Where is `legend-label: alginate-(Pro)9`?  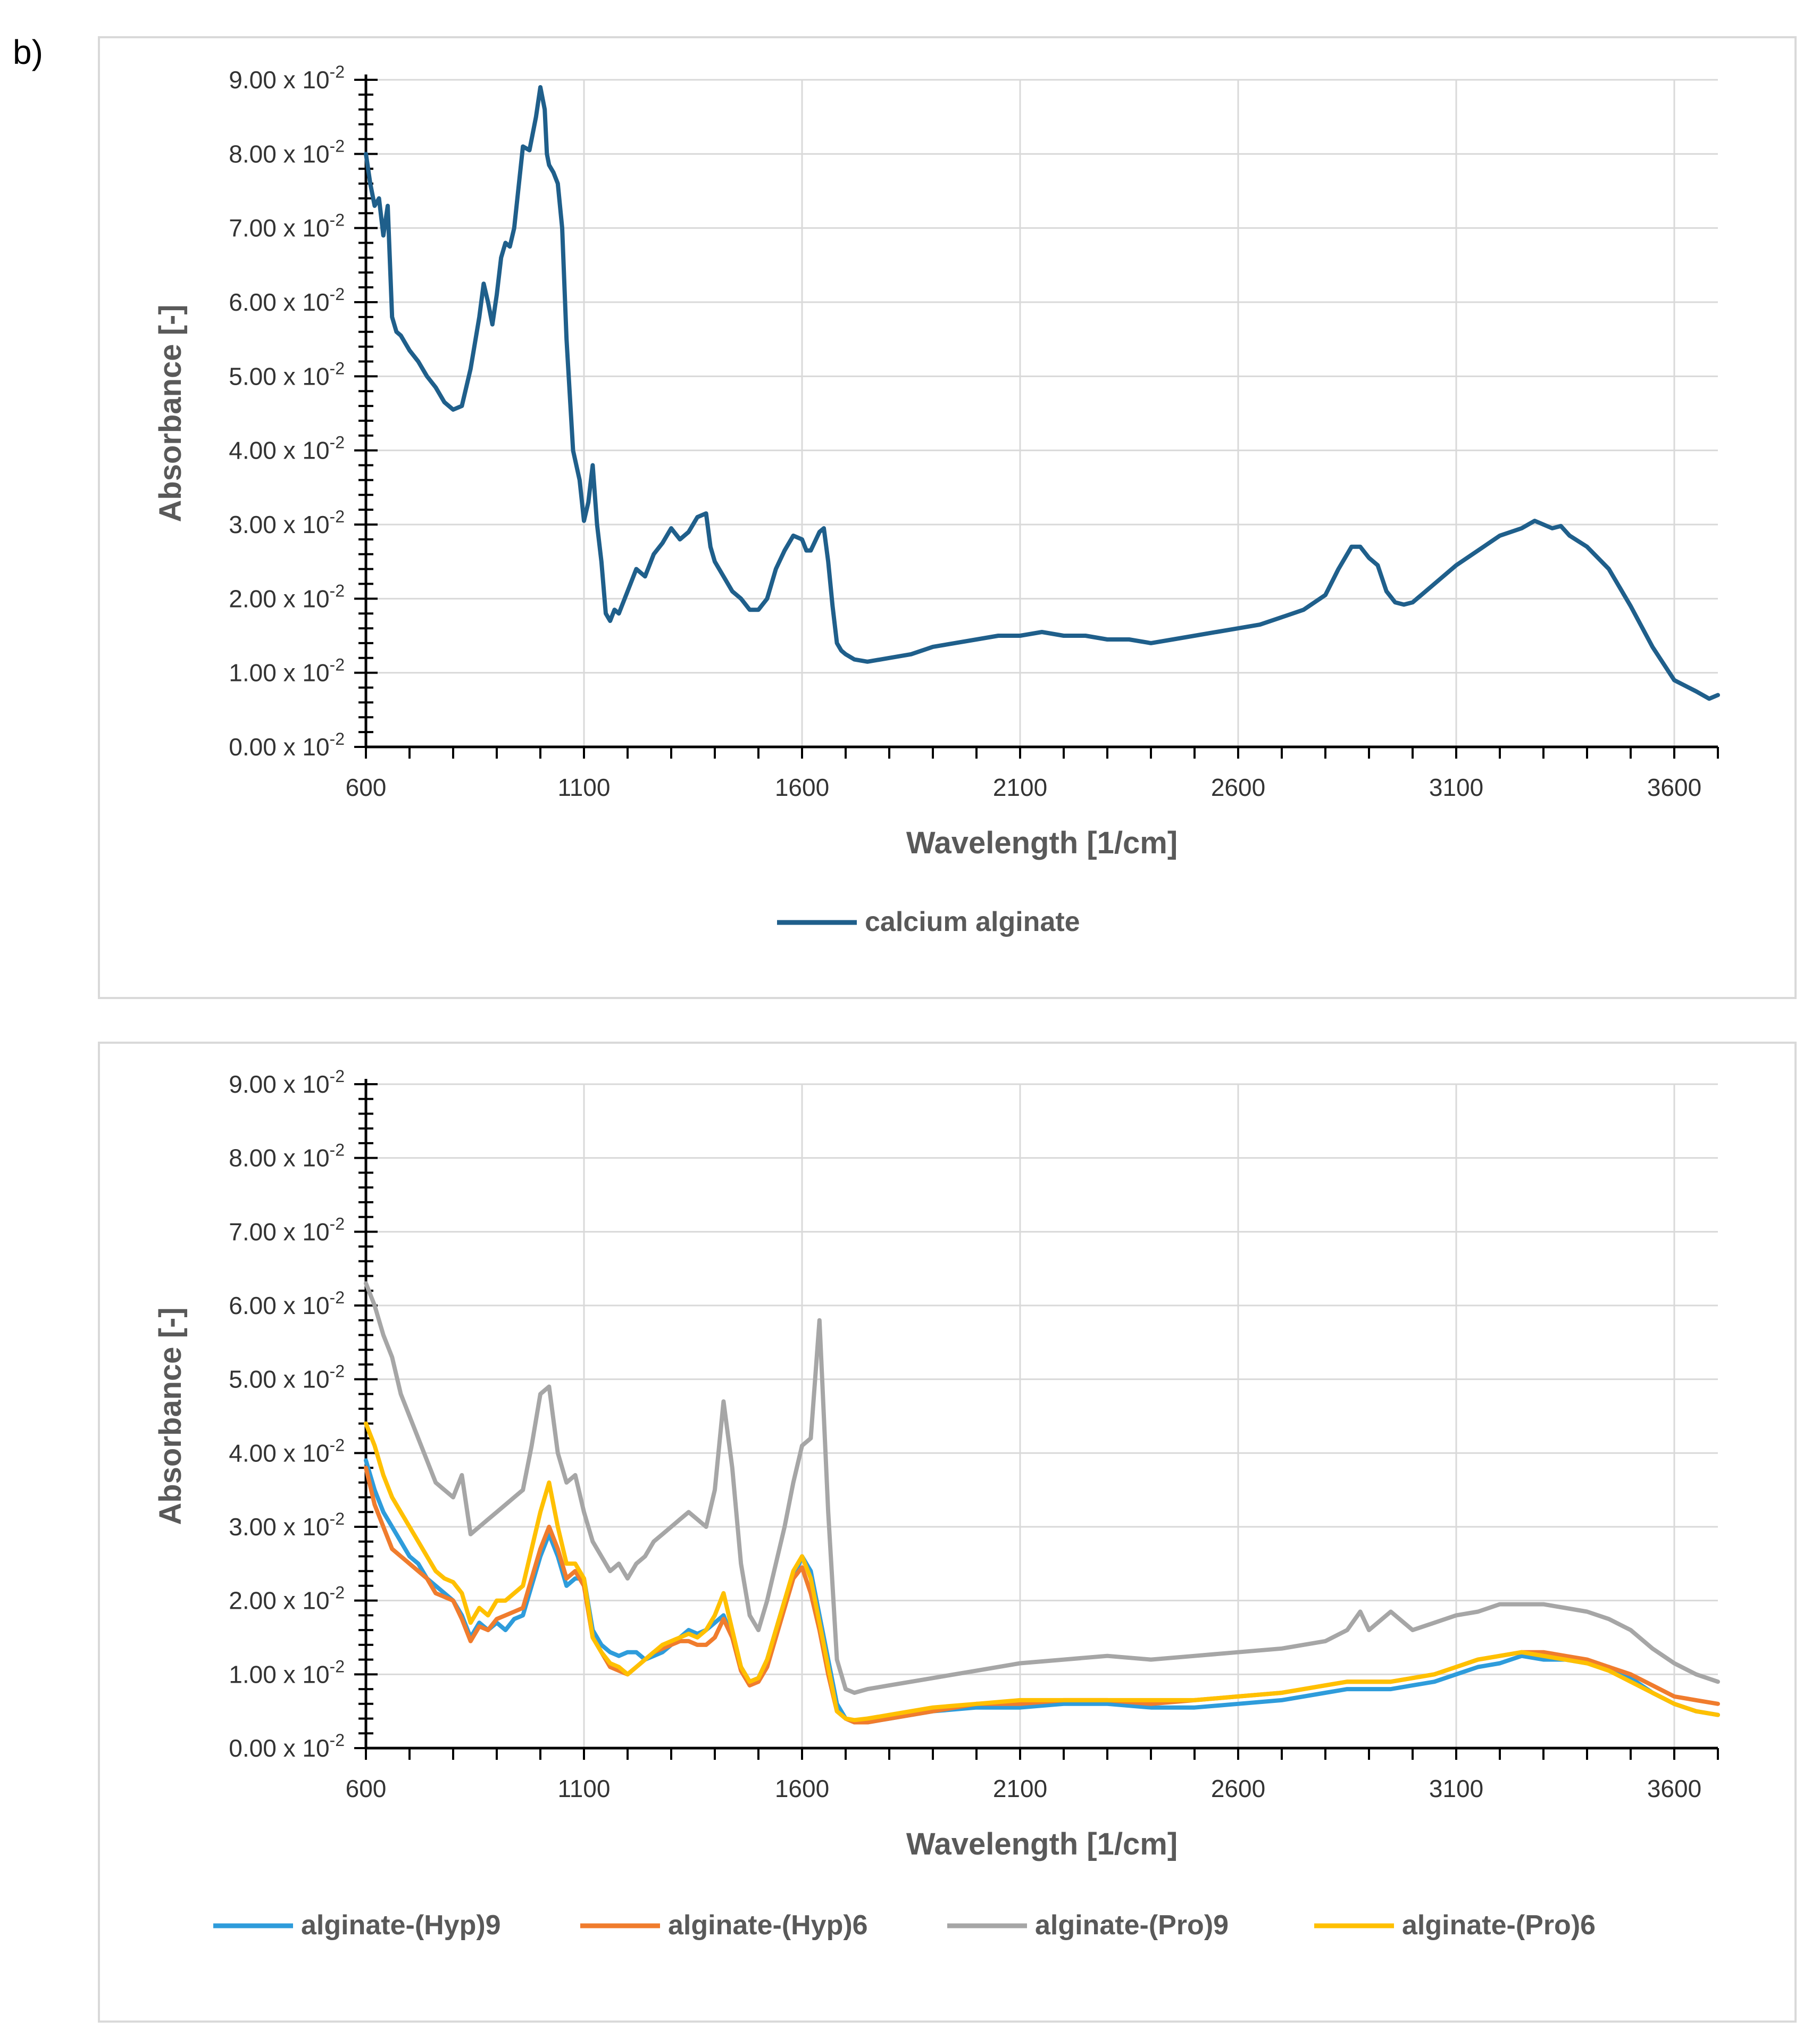 legend-label: alginate-(Pro)9 is located at coordinates (1132, 1926).